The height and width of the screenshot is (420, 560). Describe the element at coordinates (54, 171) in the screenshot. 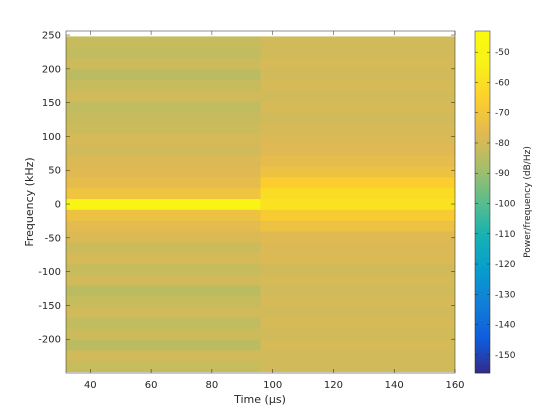

I see `y-tick-label: 50` at that location.